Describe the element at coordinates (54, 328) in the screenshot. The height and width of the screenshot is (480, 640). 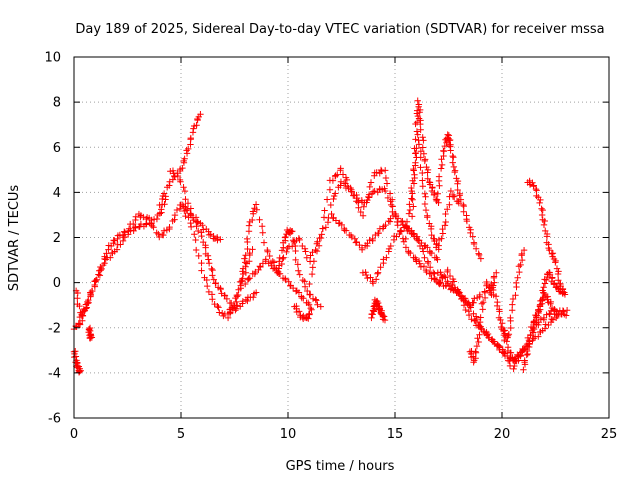
I see `y-tick-label: -2` at that location.